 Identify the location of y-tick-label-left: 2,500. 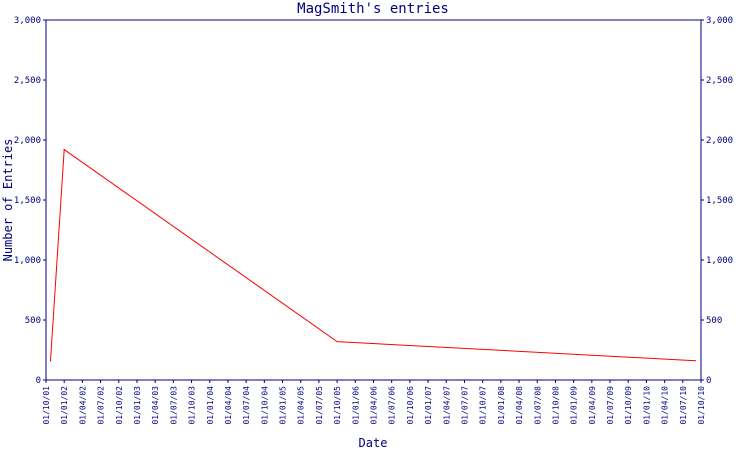
(27, 81).